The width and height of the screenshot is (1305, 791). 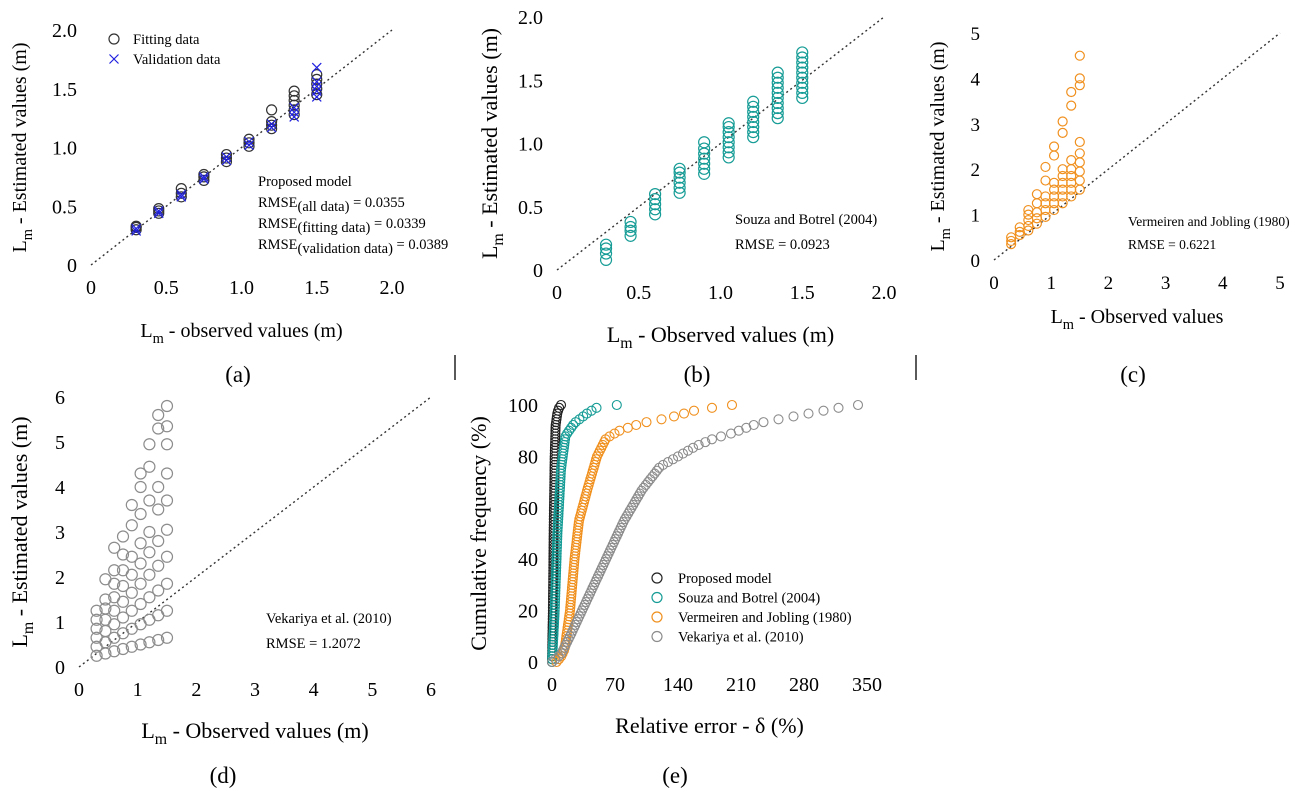 What do you see at coordinates (138, 690) in the screenshot?
I see `x-tick-label-d-1: 1` at bounding box center [138, 690].